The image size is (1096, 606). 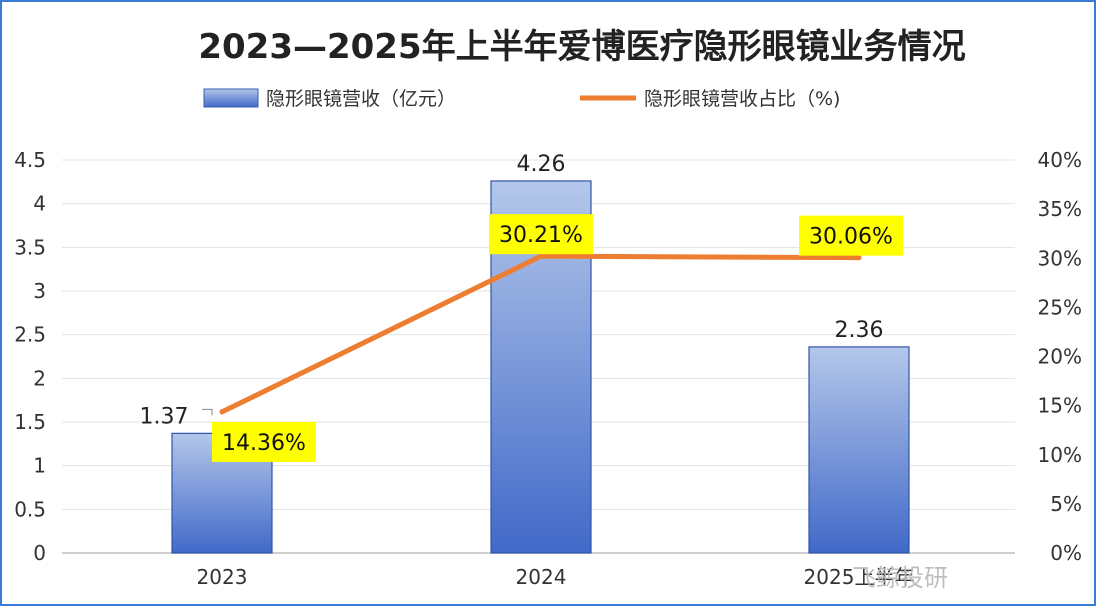 What do you see at coordinates (39, 378) in the screenshot?
I see `left-tick-label: 2` at bounding box center [39, 378].